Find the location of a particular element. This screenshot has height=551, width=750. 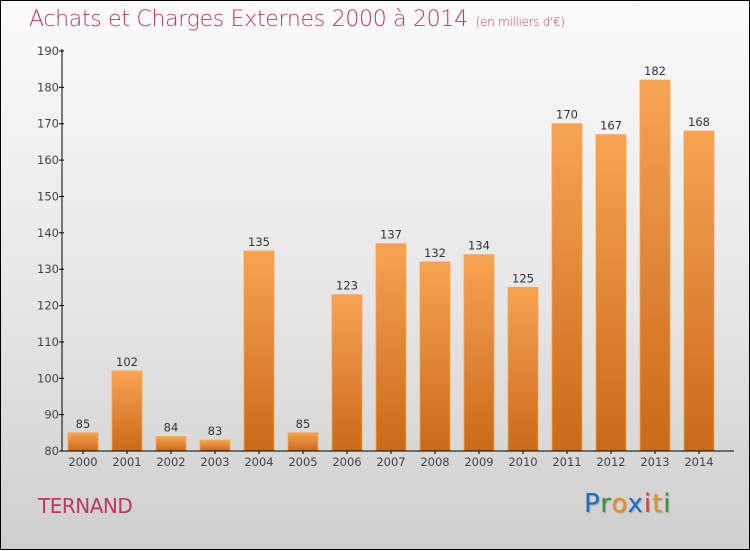

data-label: 102 is located at coordinates (127, 362).